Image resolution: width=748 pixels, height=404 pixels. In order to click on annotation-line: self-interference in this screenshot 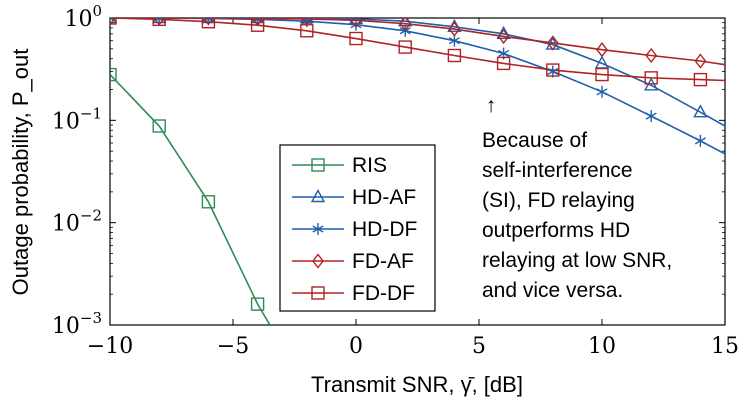, I will do `click(557, 170)`.